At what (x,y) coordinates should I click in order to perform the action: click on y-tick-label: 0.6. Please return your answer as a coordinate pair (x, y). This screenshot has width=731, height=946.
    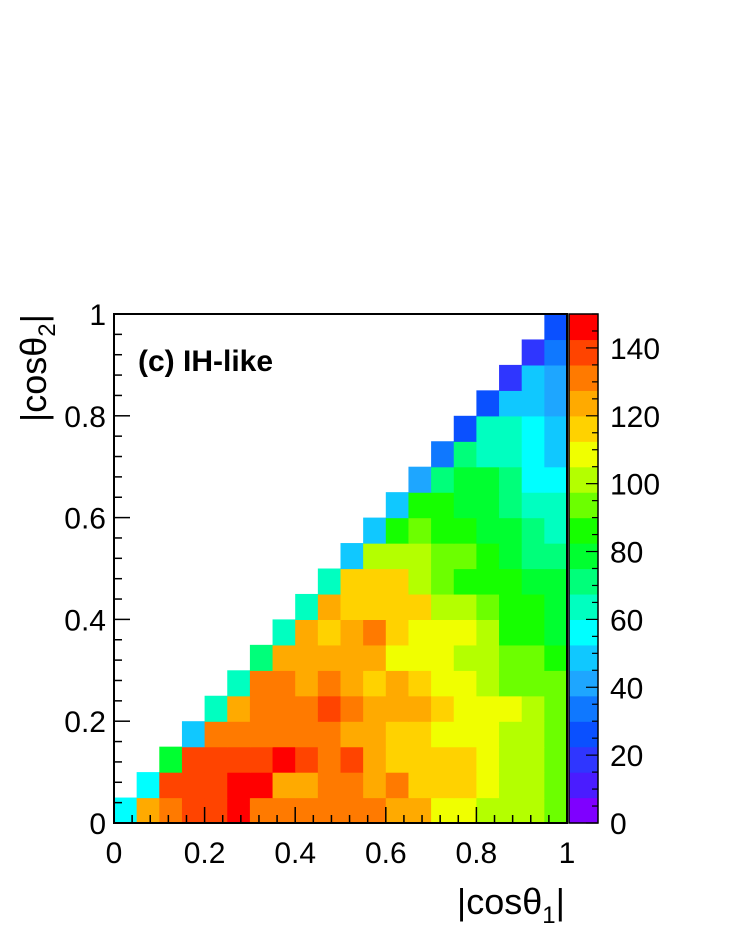
    Looking at the image, I should click on (85, 519).